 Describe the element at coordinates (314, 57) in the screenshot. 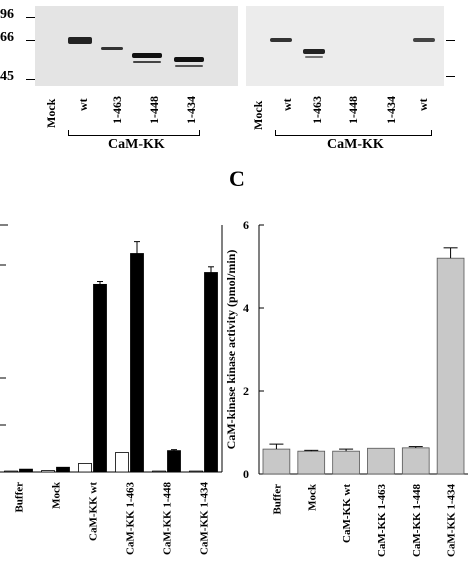

I see `blot-band-1-463-lower` at that location.